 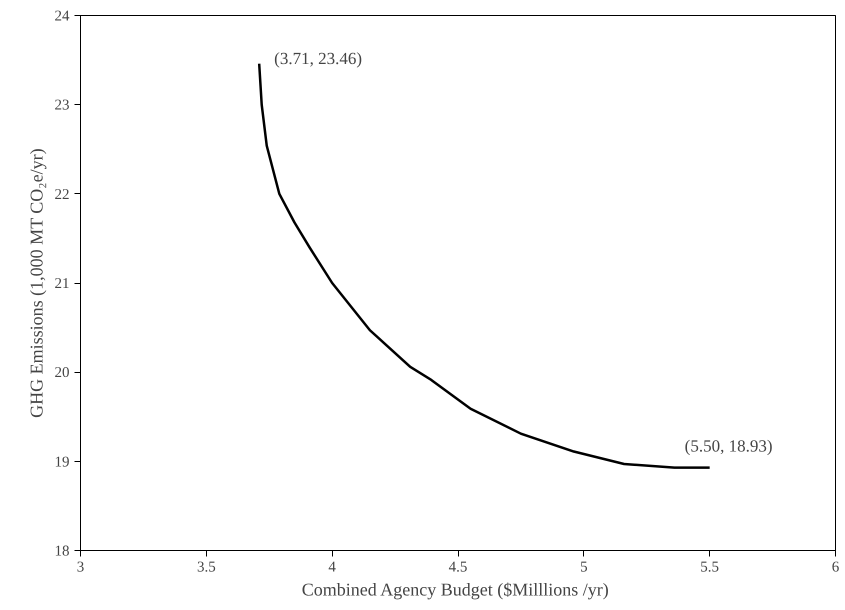 I want to click on x-tick-label: 4.5, so click(x=458, y=568).